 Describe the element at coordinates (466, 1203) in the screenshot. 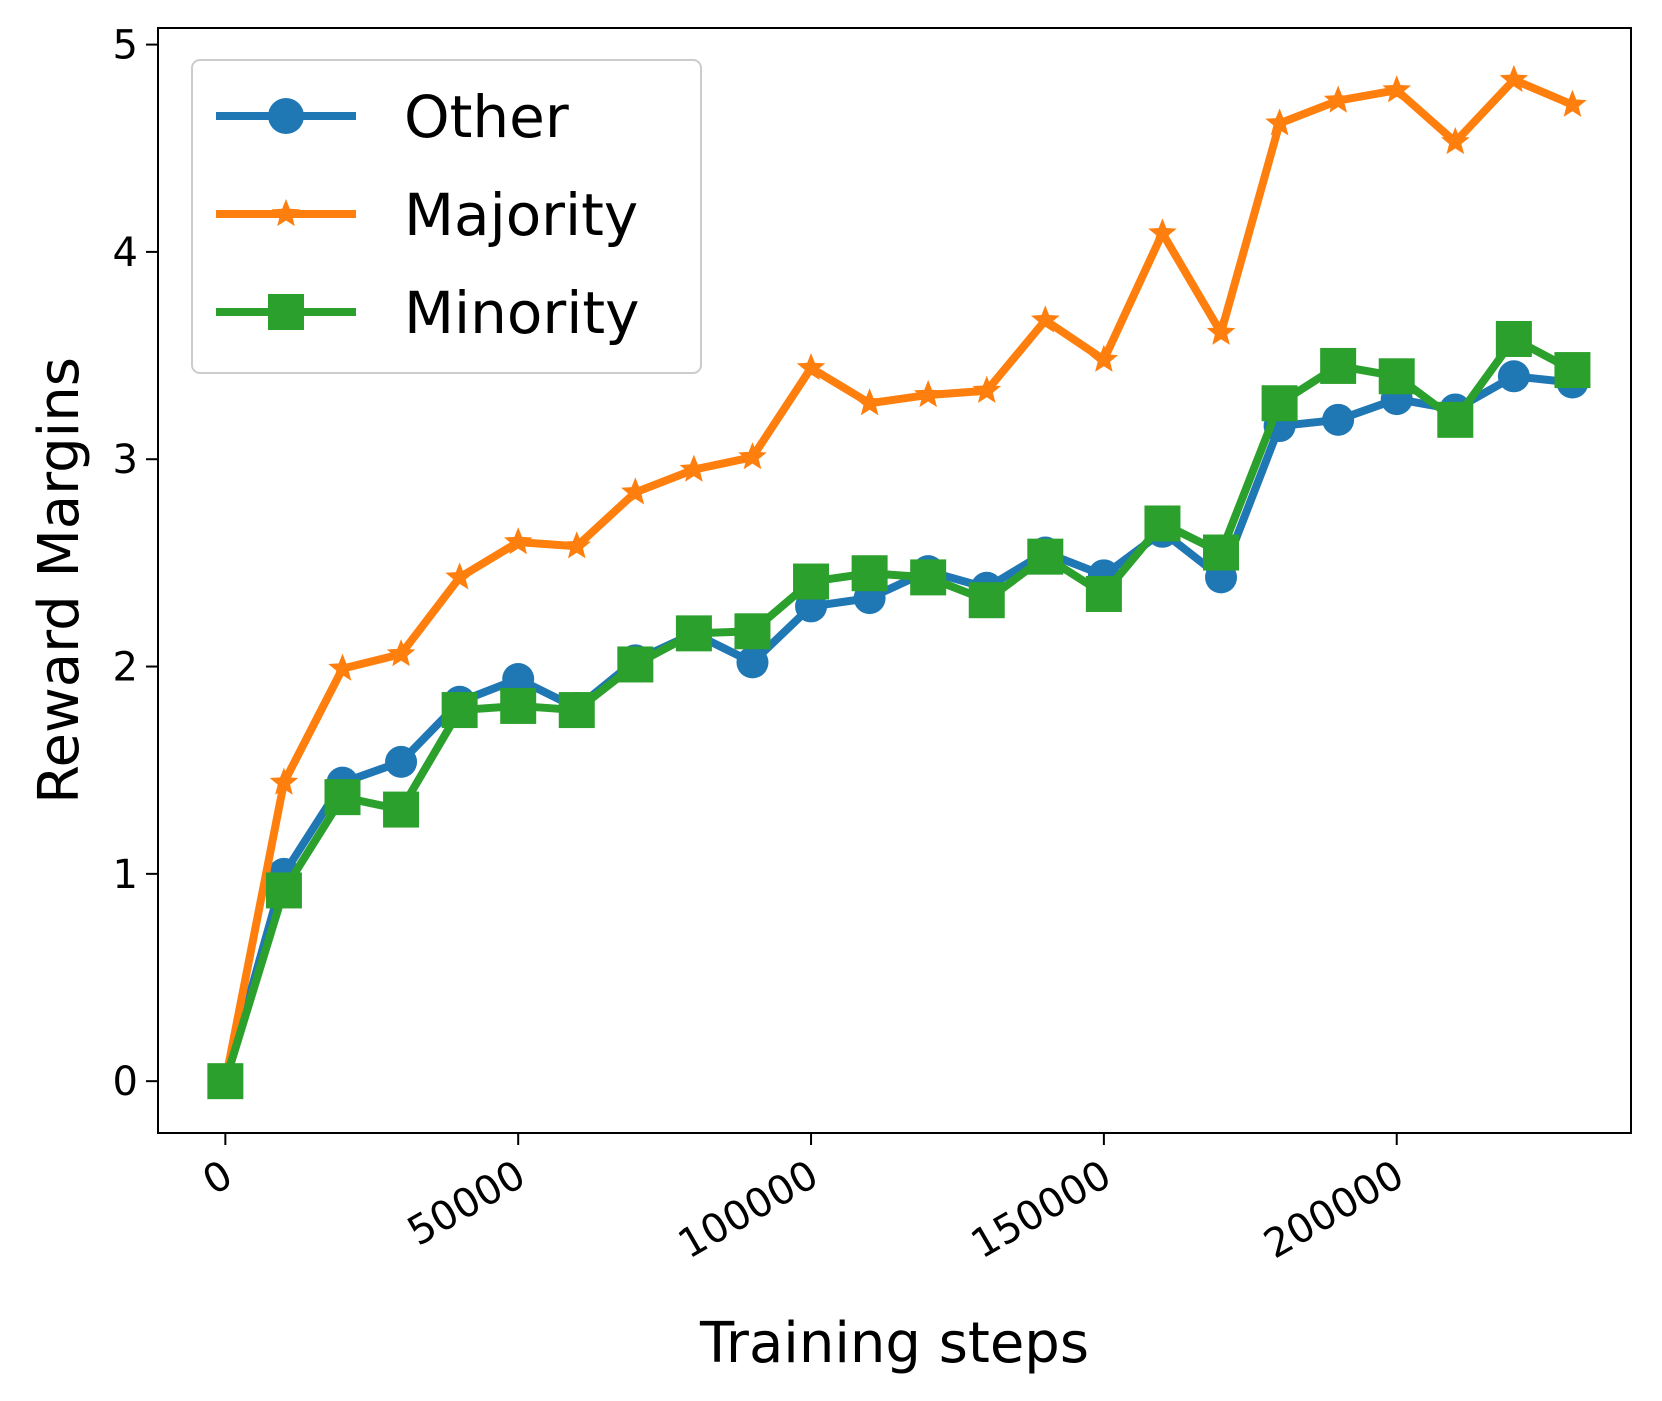

I see `x-tick-label: 50000` at that location.